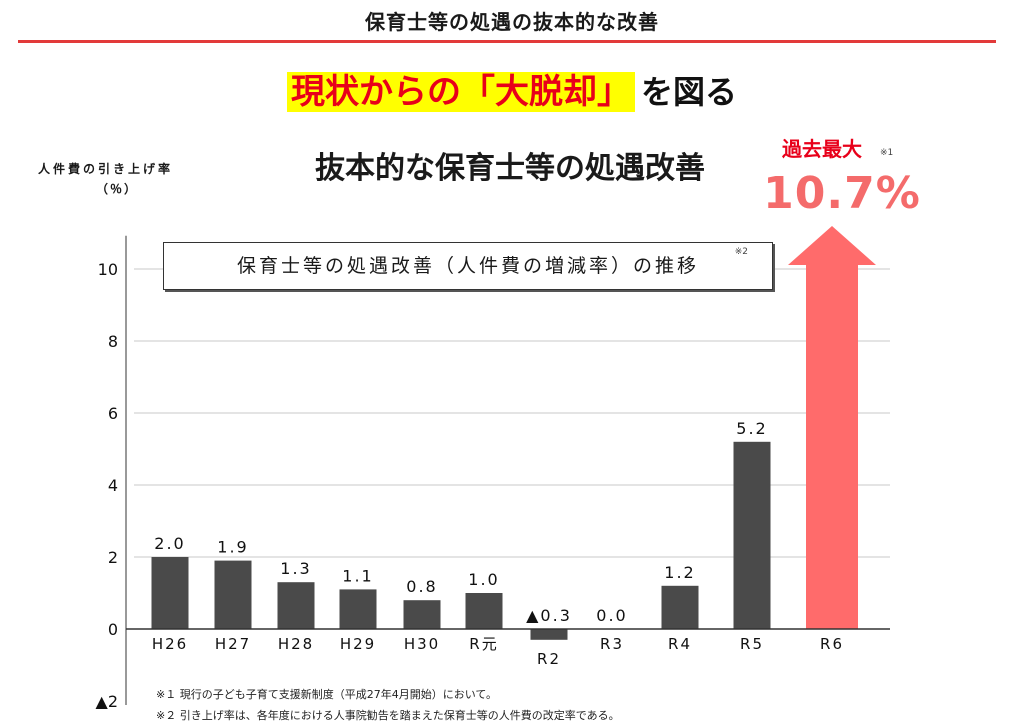  Describe the element at coordinates (688, 92) in the screenshot. I see `headline-rest: を図る` at that location.